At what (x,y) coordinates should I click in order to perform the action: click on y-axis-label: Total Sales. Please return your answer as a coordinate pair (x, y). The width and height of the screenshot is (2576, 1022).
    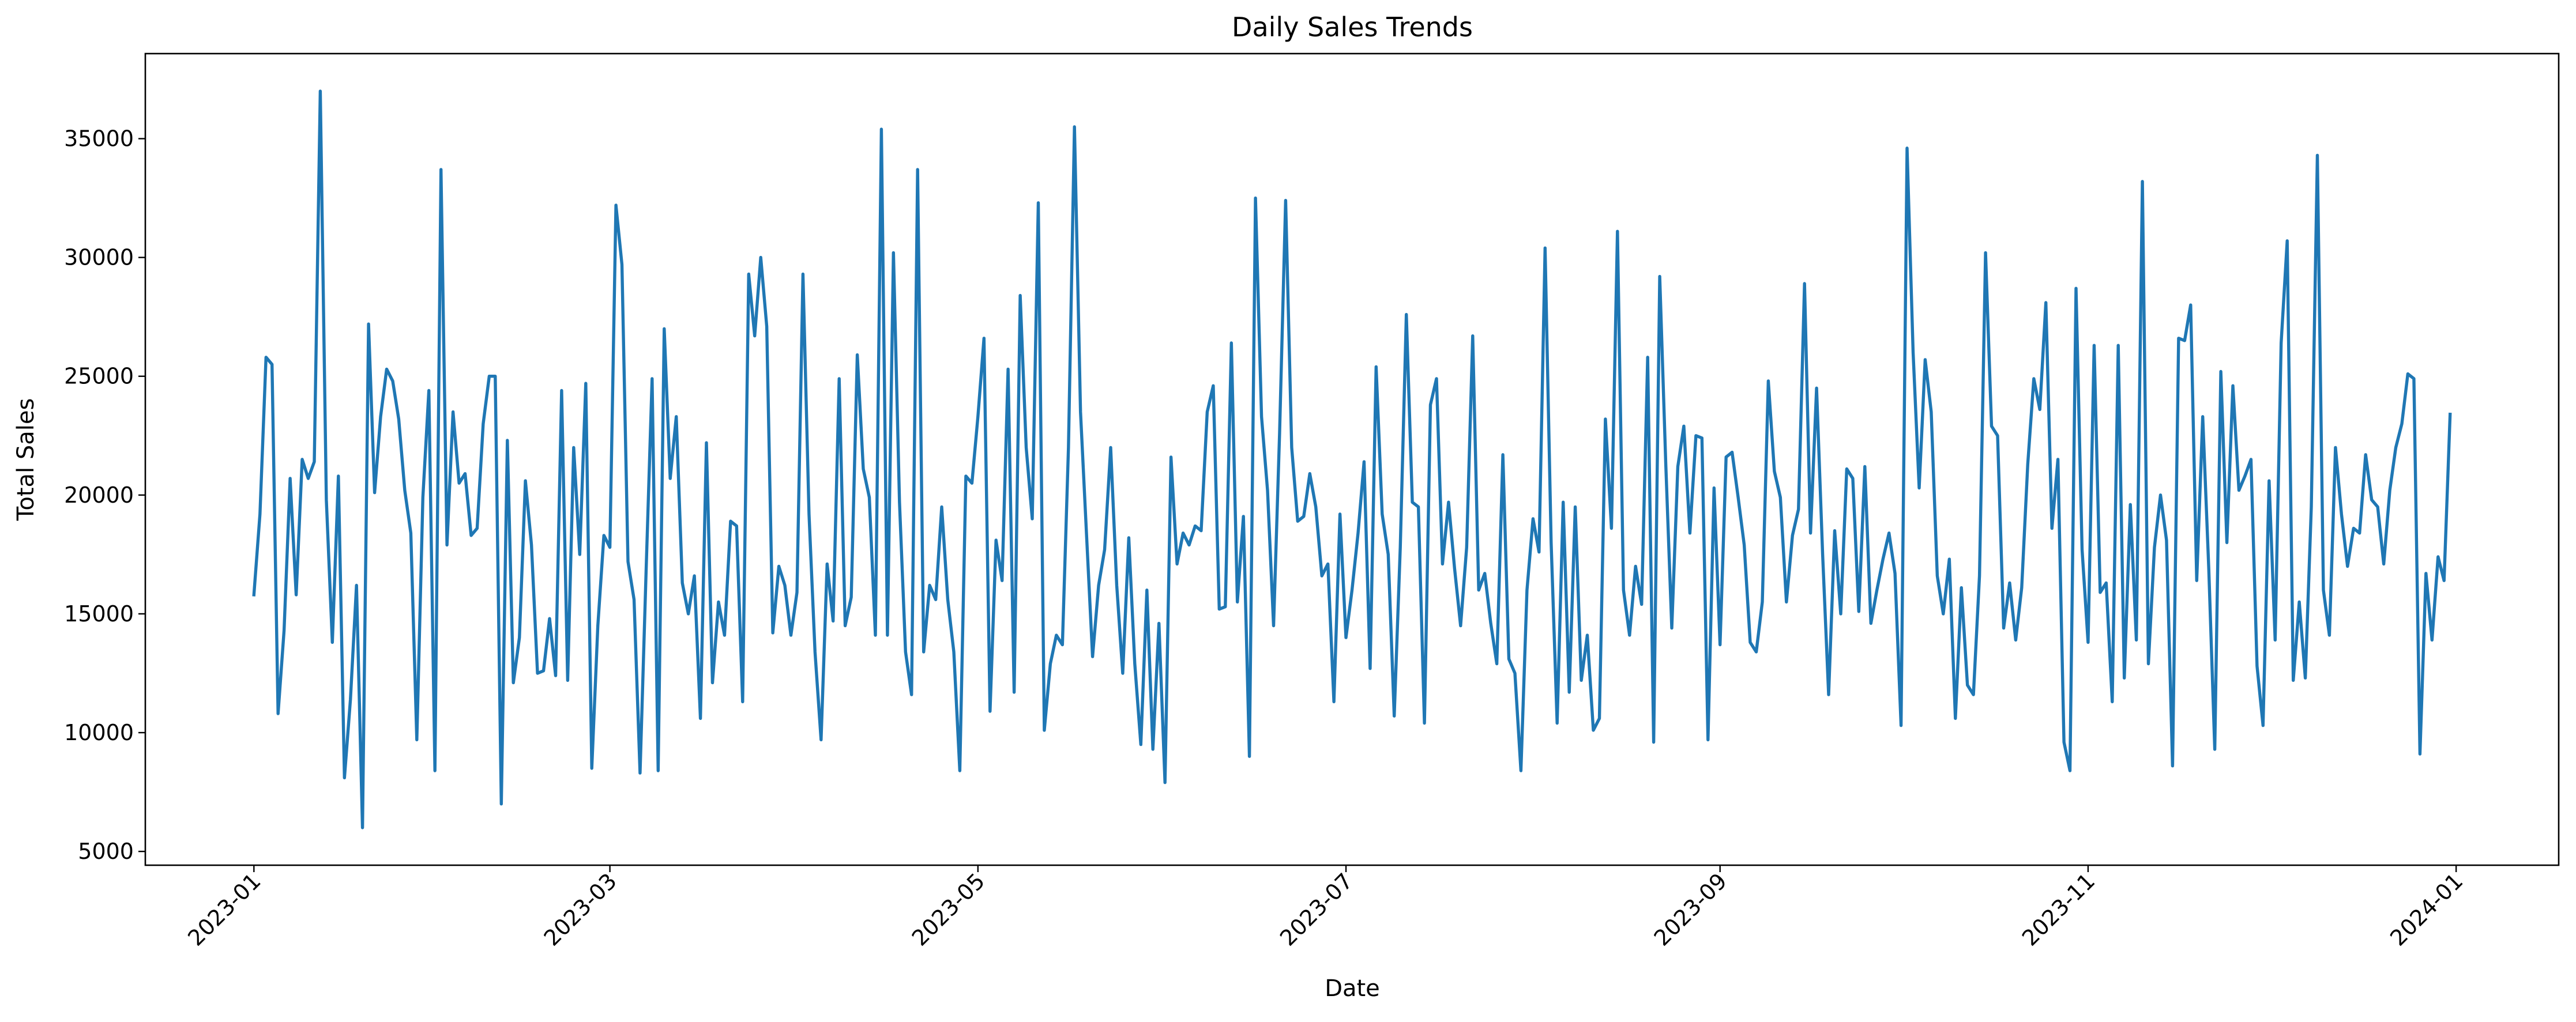
    Looking at the image, I should click on (26, 460).